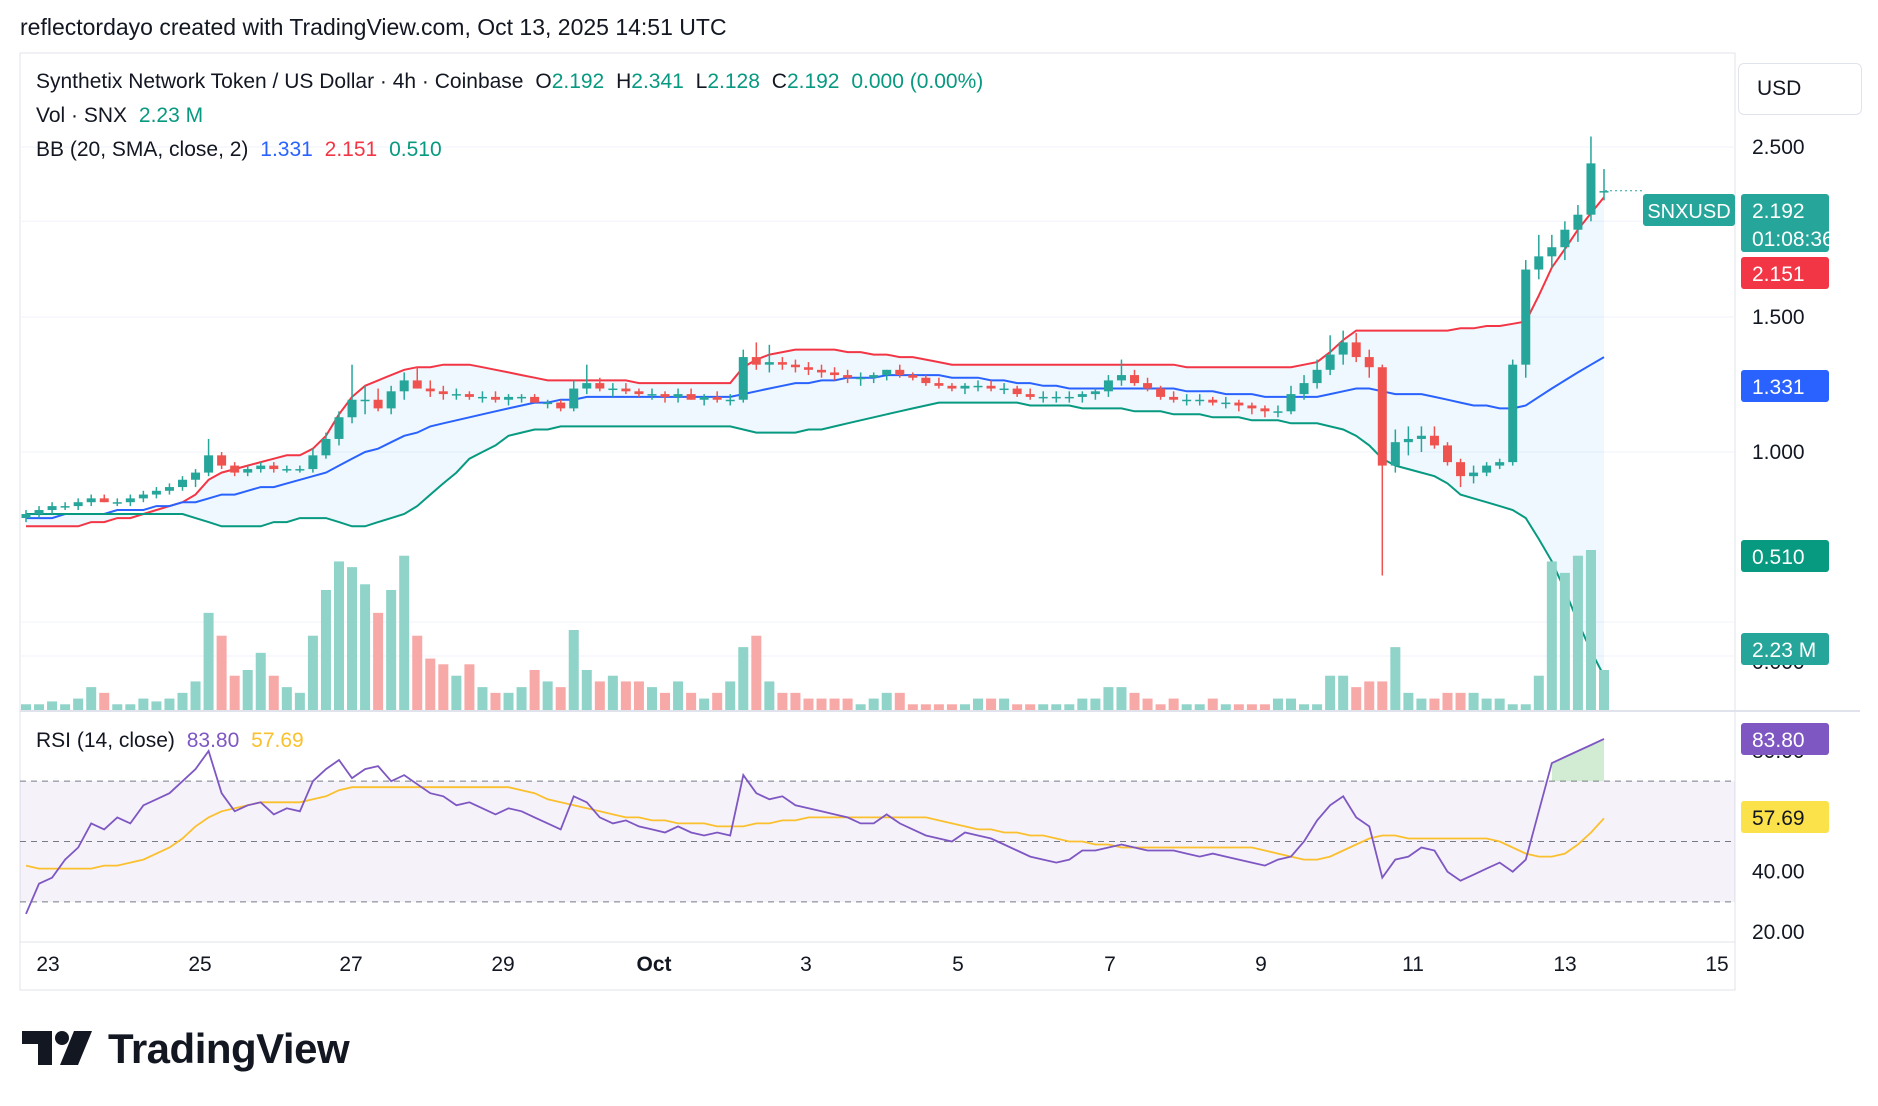 This screenshot has width=1878, height=1106. What do you see at coordinates (1785, 739) in the screenshot?
I see `rsi-marker: 83.80` at bounding box center [1785, 739].